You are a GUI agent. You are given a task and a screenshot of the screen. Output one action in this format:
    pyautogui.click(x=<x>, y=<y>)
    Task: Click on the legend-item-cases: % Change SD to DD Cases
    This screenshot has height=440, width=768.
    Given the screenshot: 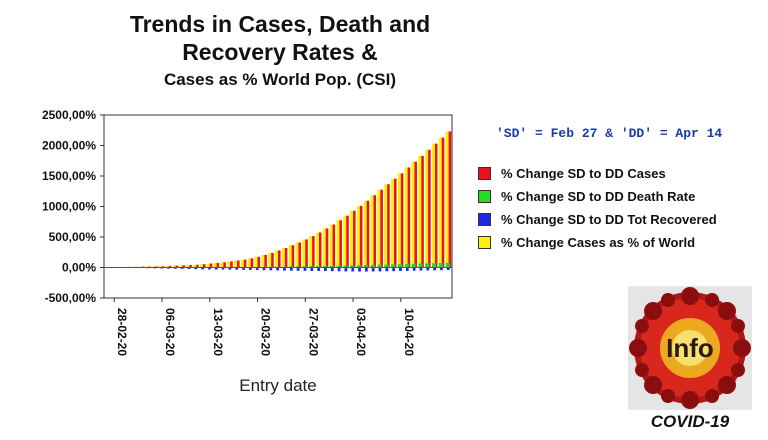 What is the action you would take?
    pyautogui.click(x=597, y=173)
    